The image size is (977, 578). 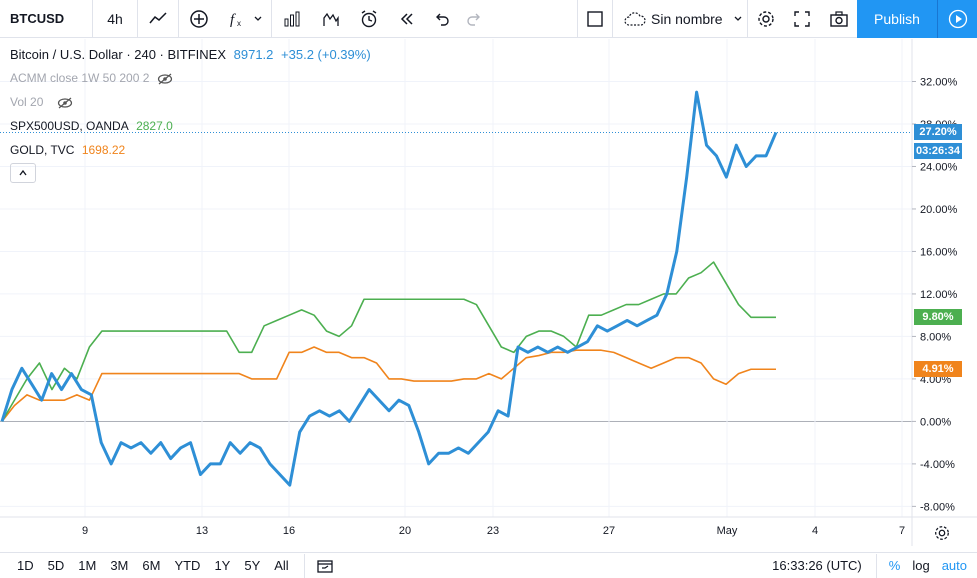 What do you see at coordinates (817, 565) in the screenshot?
I see `utc-time-label: 16:33:26 (UTC)` at bounding box center [817, 565].